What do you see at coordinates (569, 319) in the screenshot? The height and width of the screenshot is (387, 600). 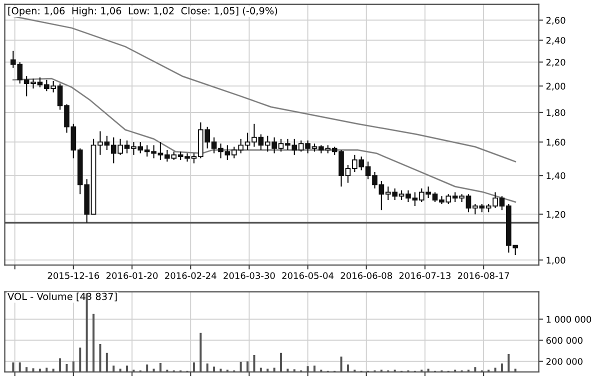 I see `y-tick-label: 1 000 000` at bounding box center [569, 319].